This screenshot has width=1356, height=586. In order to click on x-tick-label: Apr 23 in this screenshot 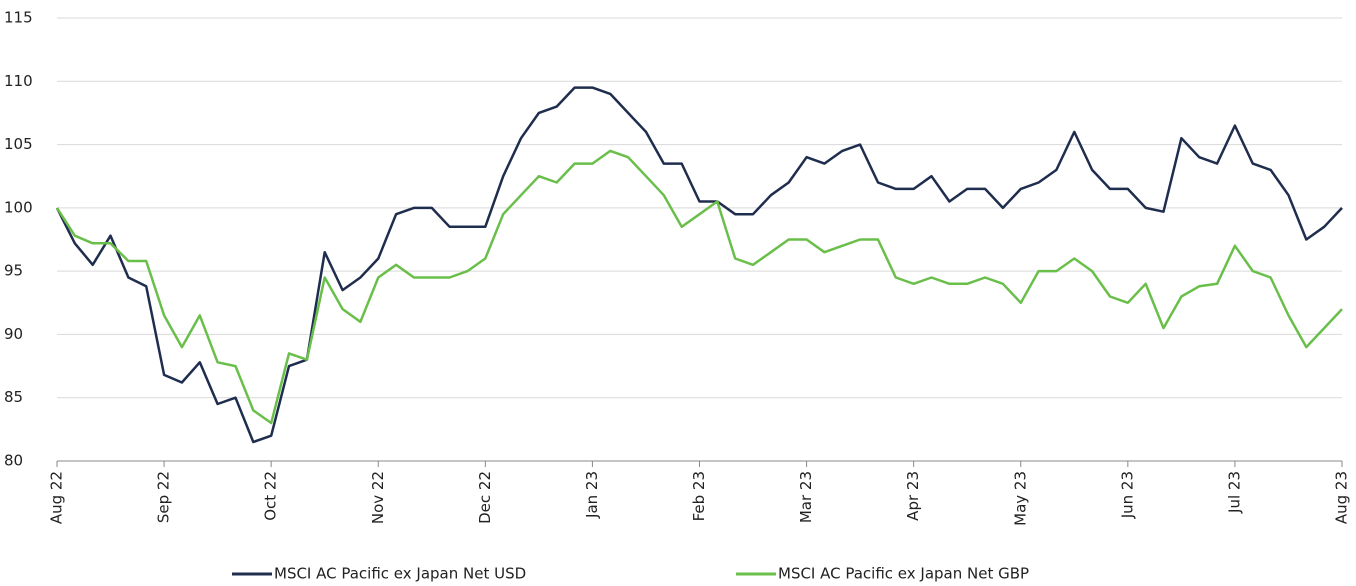, I will do `click(913, 496)`.